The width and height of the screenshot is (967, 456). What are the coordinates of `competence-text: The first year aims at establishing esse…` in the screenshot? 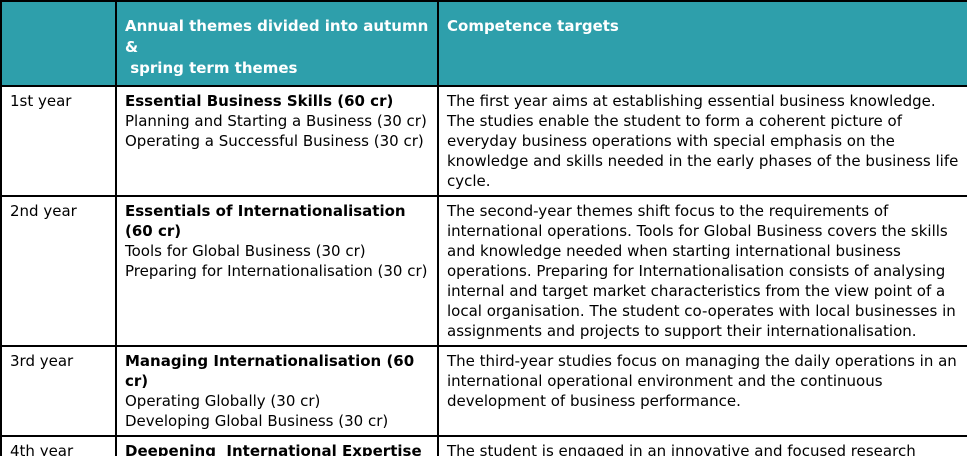 It's located at (702, 141).